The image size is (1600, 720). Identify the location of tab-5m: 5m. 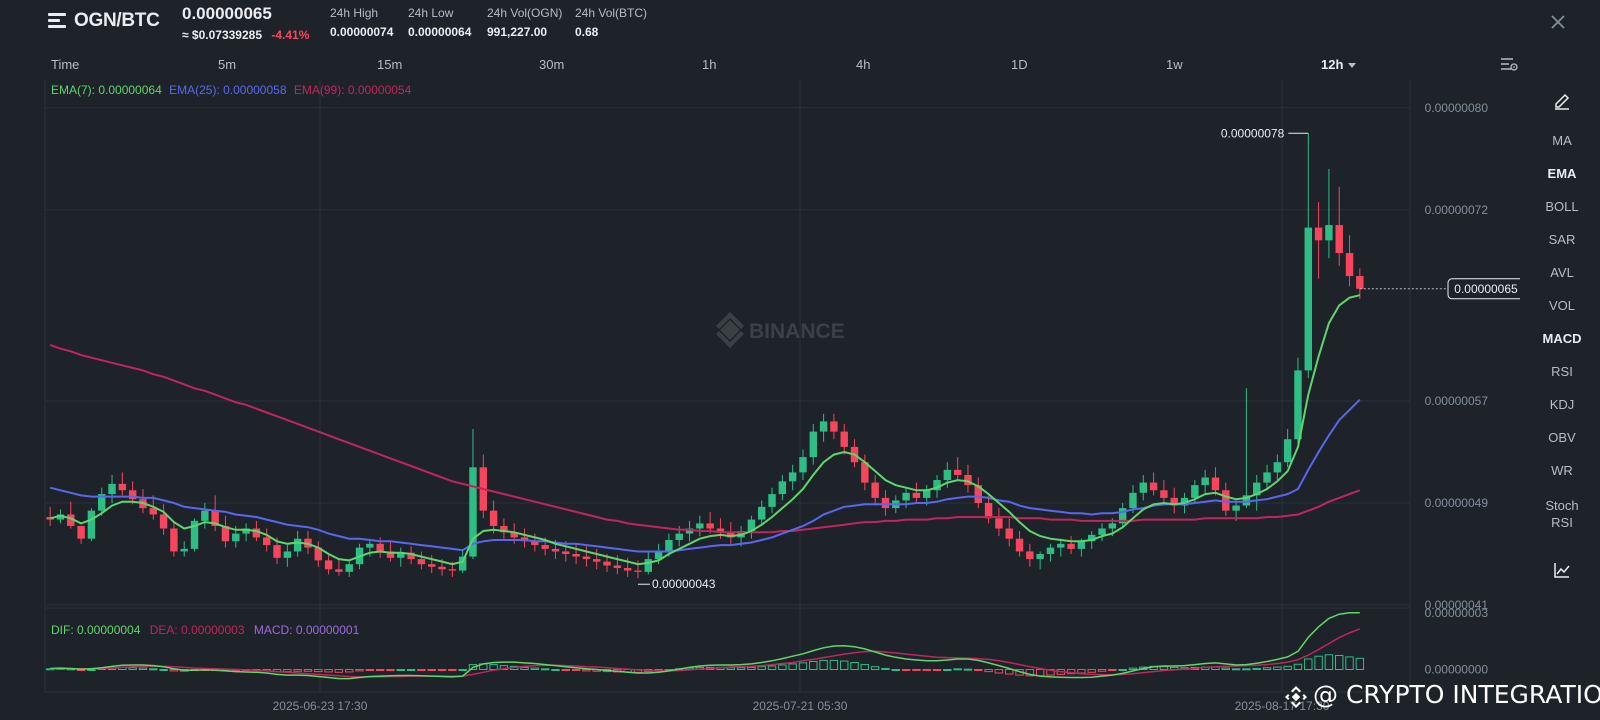
(227, 64).